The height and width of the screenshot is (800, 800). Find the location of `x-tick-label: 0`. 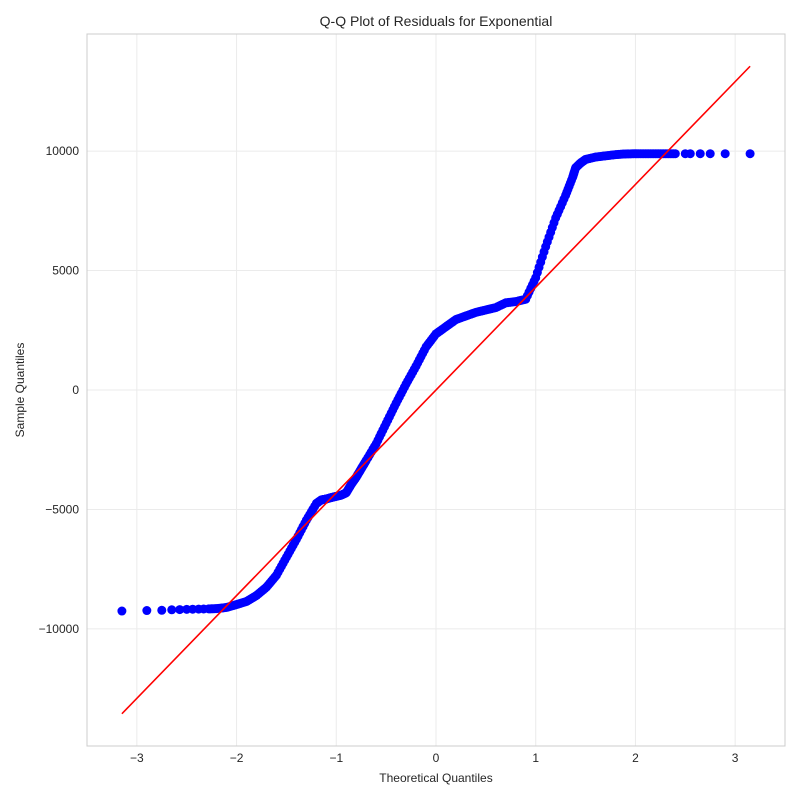

x-tick-label: 0 is located at coordinates (436, 758).